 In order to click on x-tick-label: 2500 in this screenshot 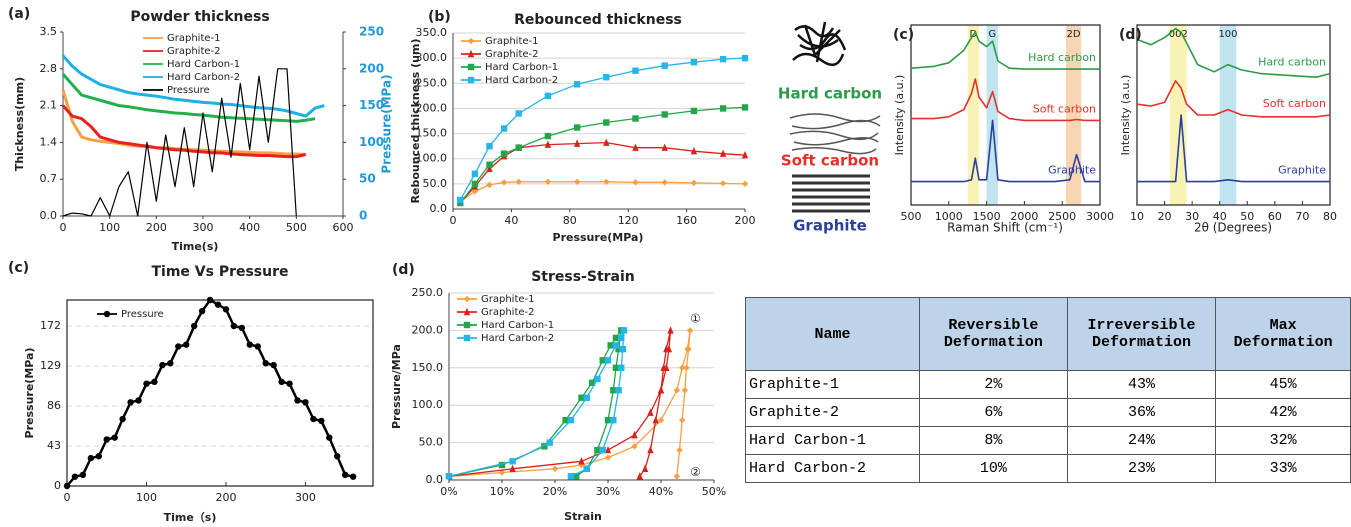, I will do `click(1062, 216)`.